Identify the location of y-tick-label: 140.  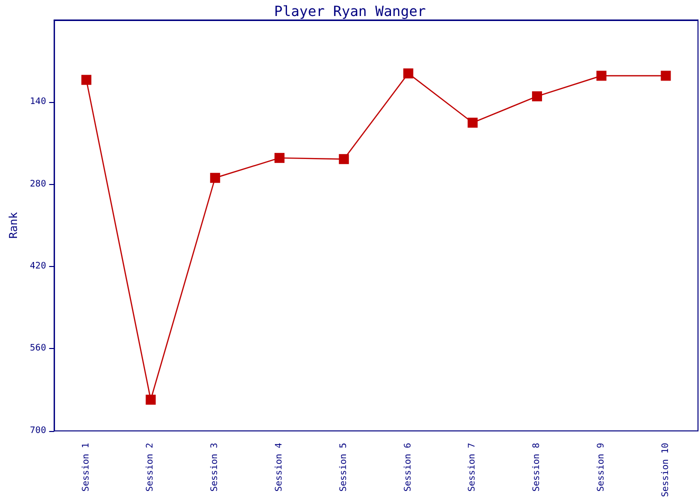
(38, 102).